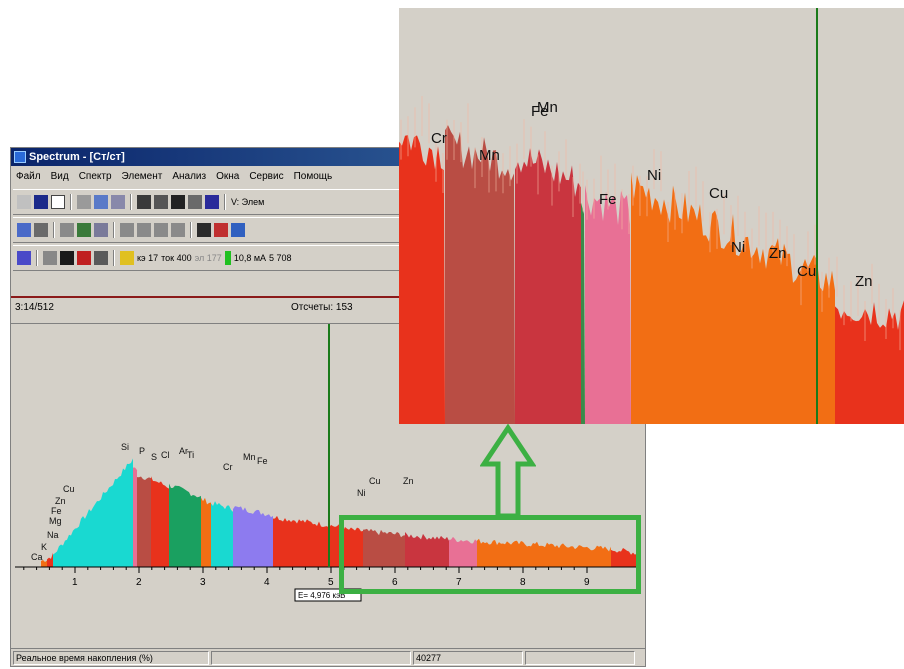  I want to click on readout-kv: кэ 17, so click(148, 258).